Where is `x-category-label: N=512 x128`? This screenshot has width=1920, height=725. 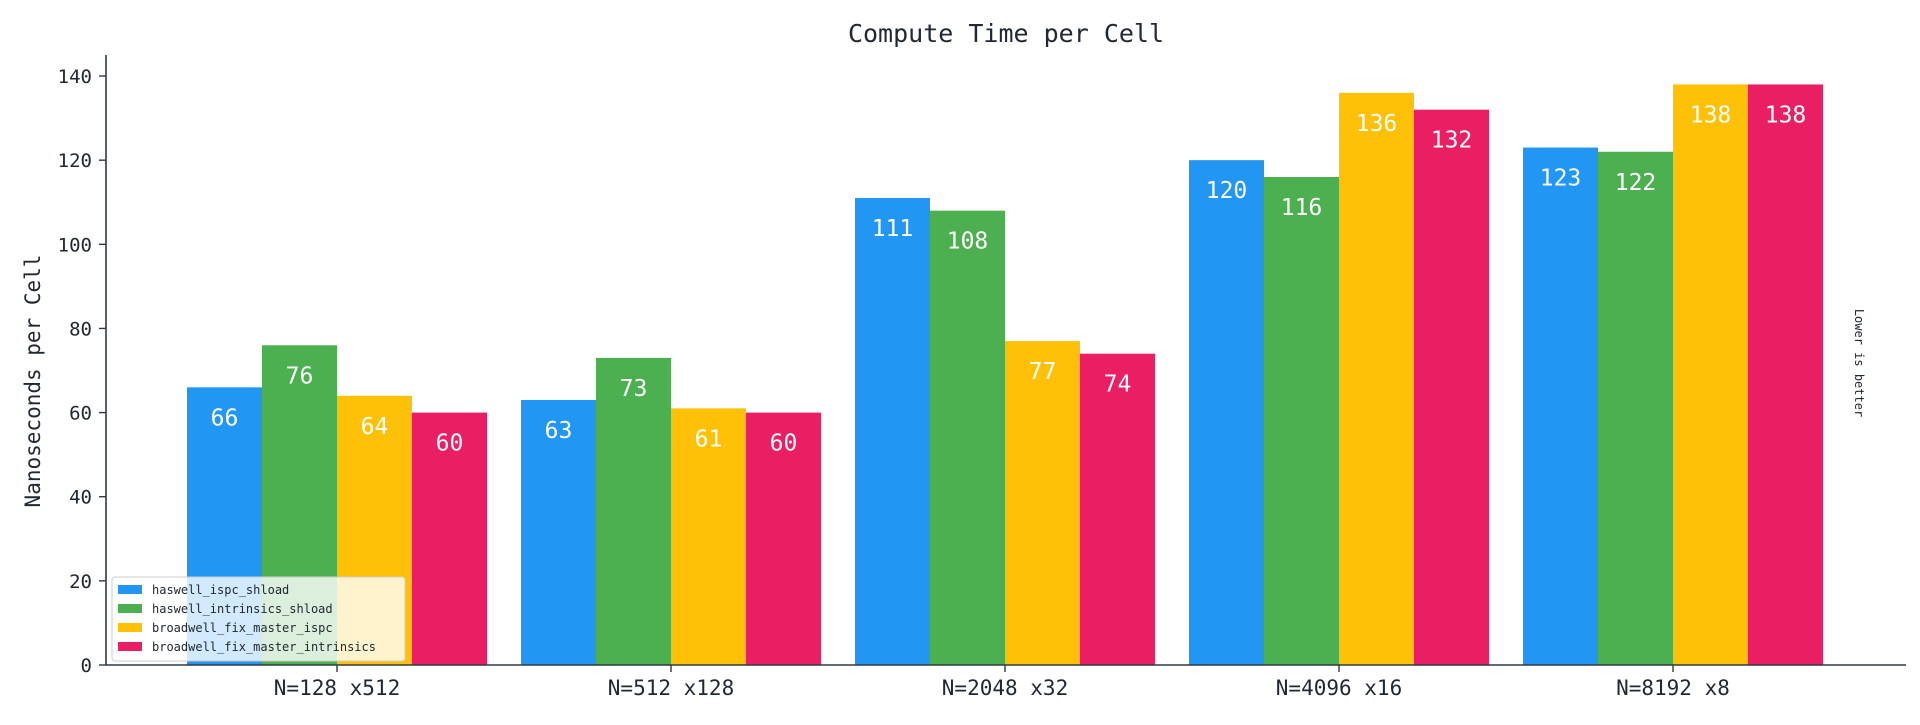
x-category-label: N=512 x128 is located at coordinates (671, 688).